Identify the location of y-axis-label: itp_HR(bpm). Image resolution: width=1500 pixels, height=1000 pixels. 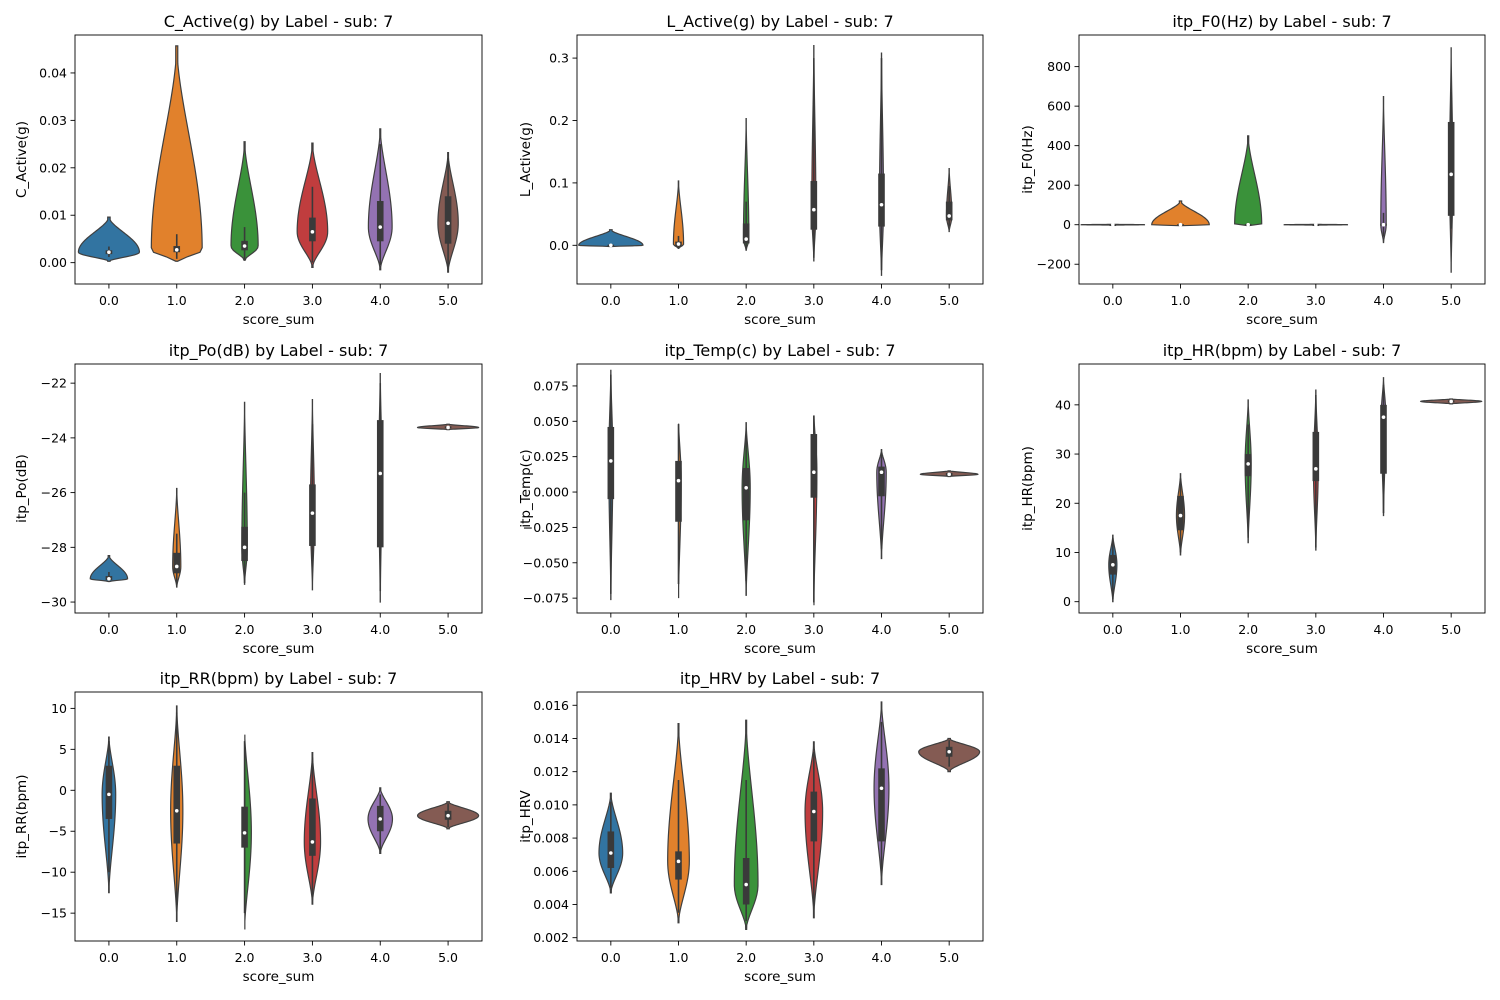
(1028, 488).